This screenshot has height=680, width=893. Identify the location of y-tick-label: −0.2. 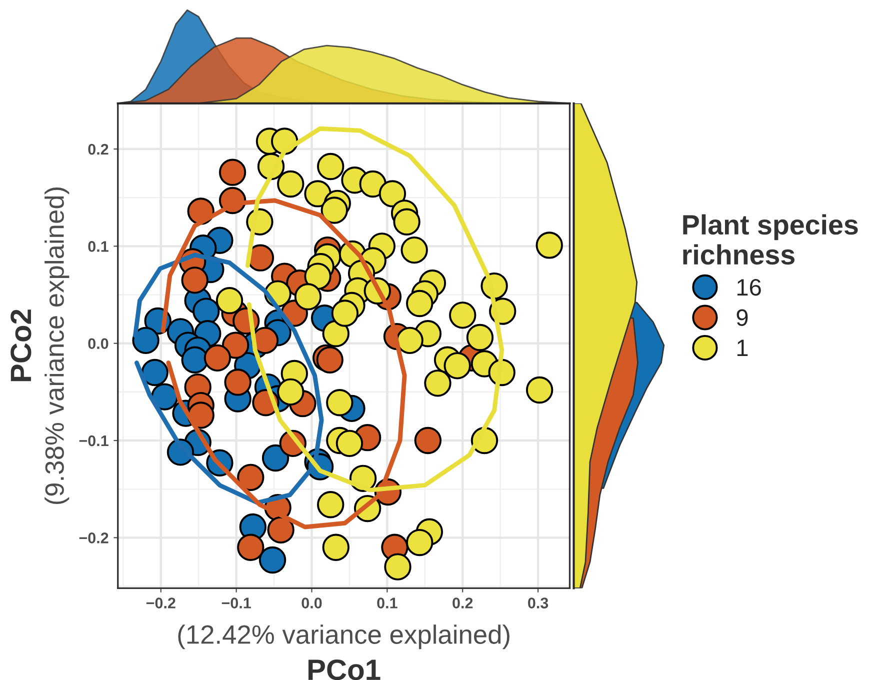
(93, 538).